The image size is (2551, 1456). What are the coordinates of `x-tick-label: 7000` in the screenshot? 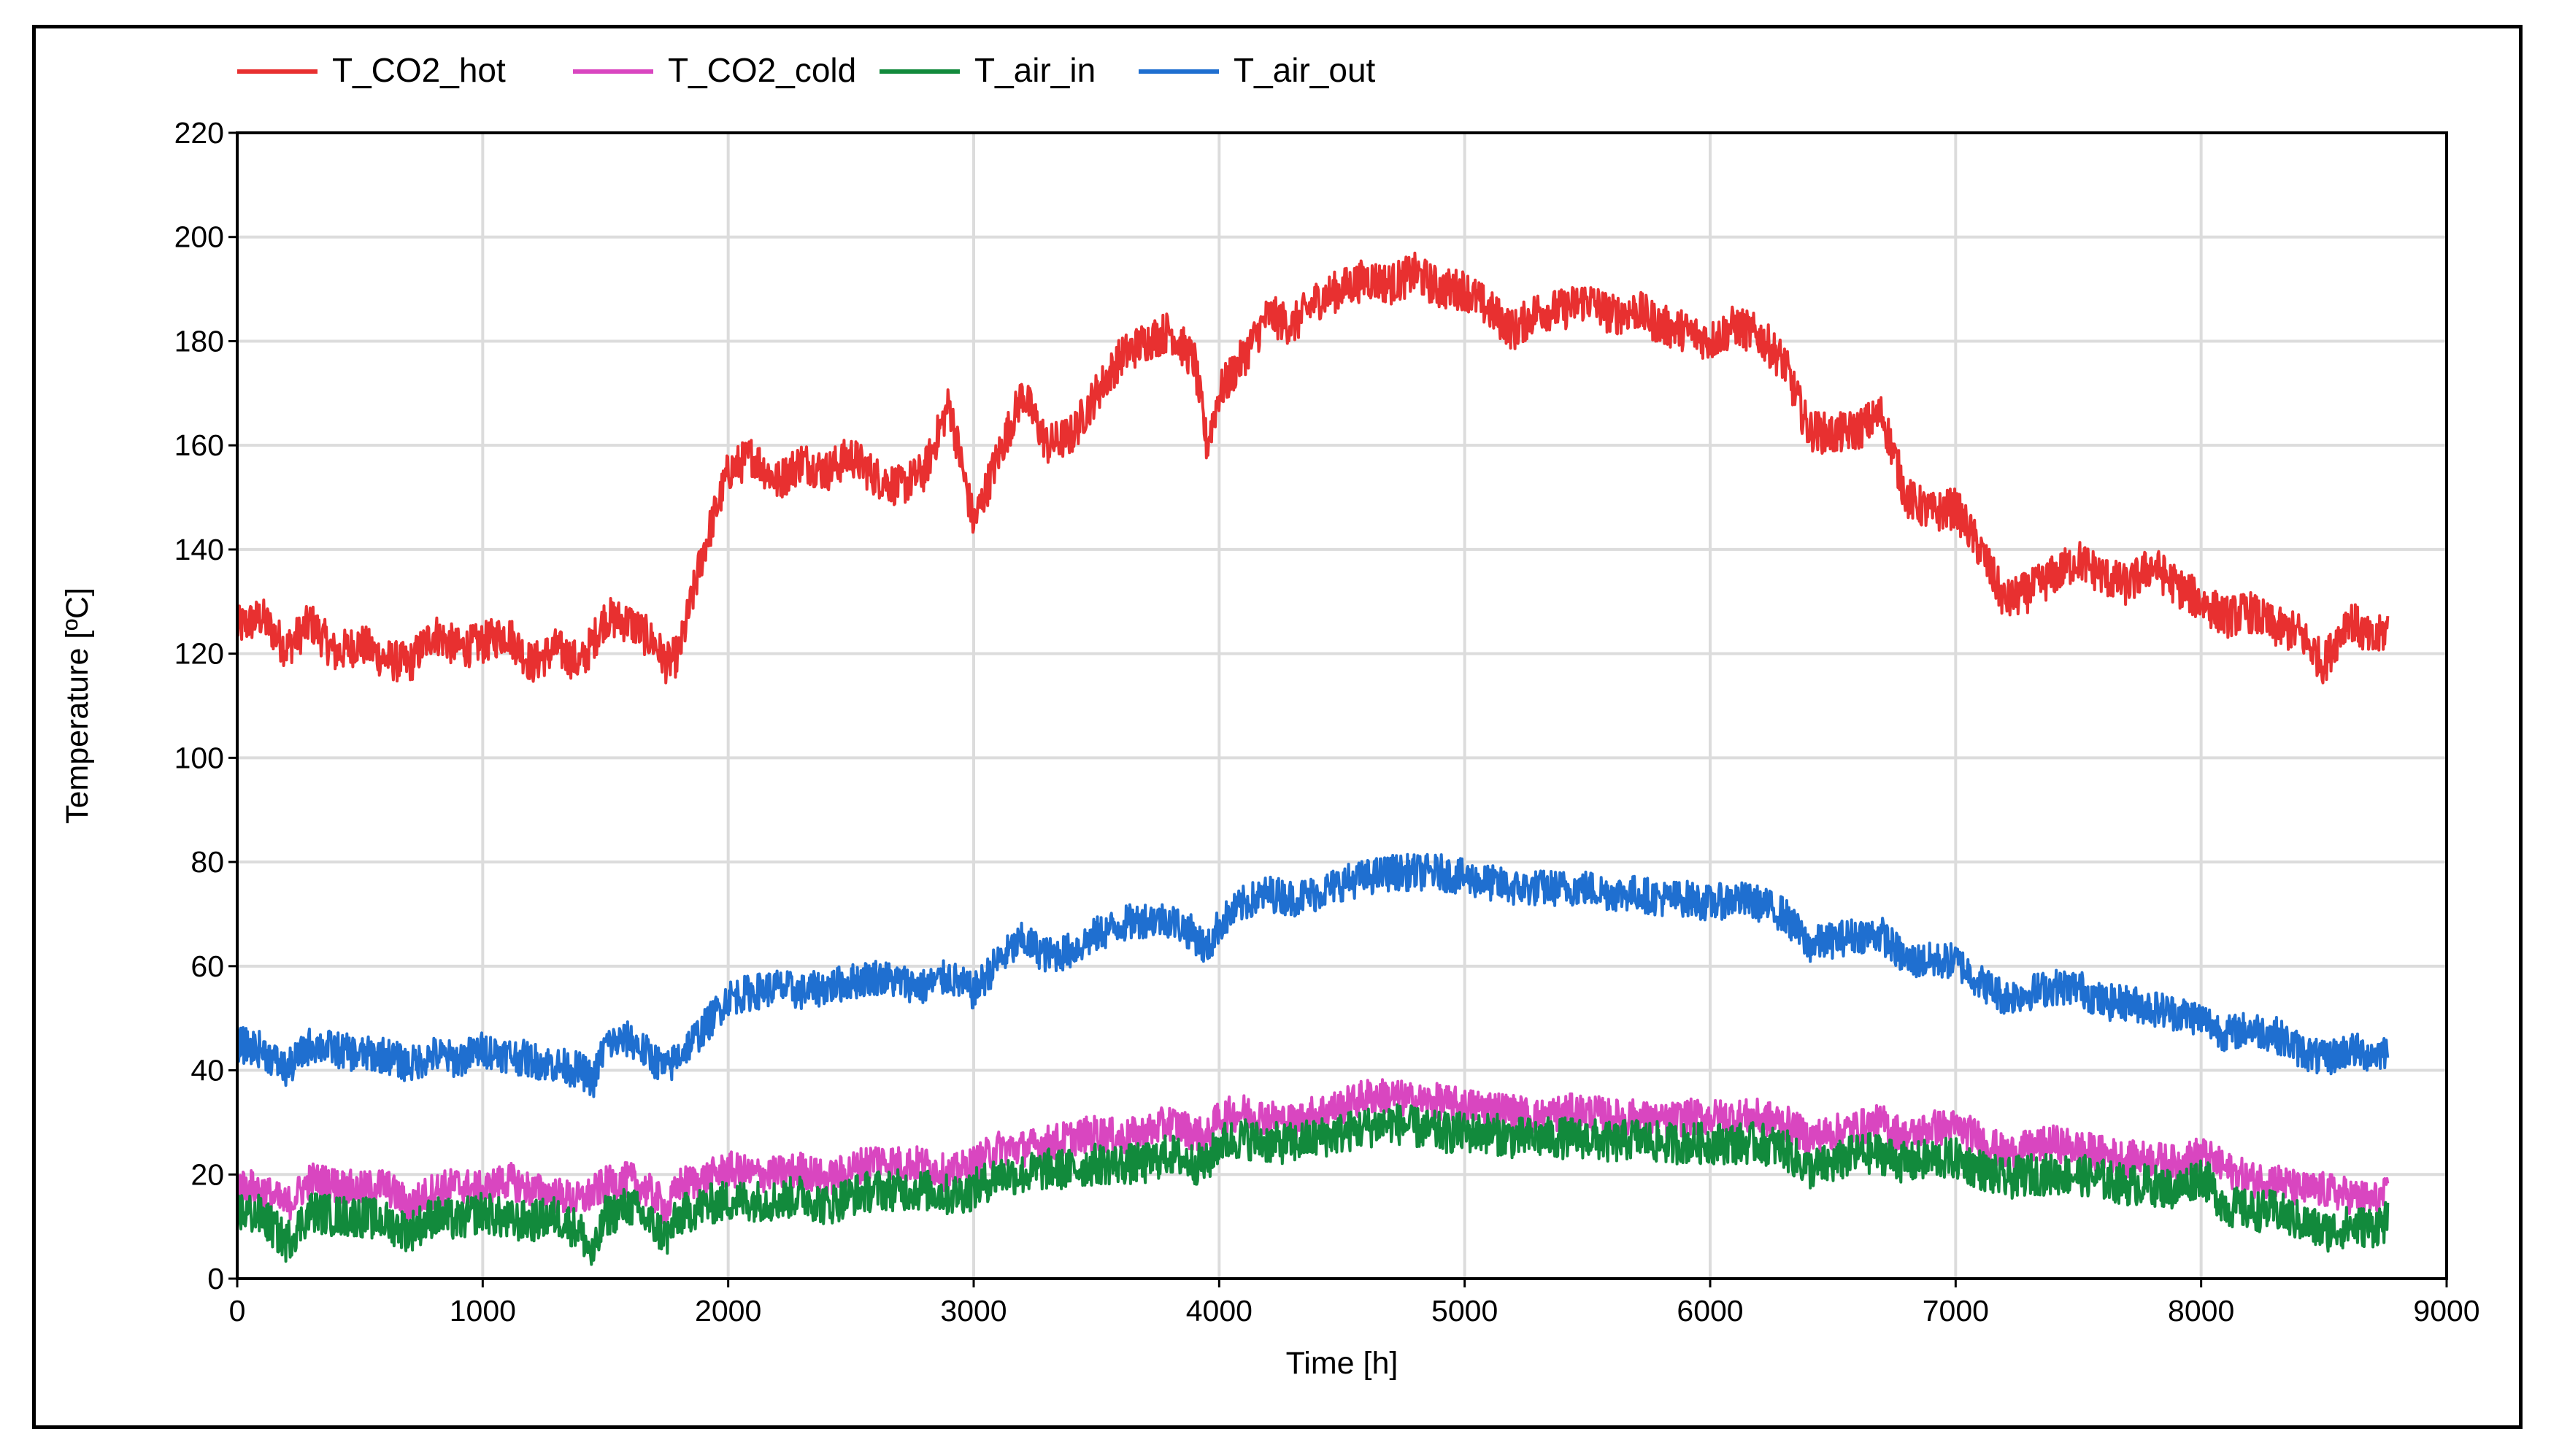 It's located at (1956, 1311).